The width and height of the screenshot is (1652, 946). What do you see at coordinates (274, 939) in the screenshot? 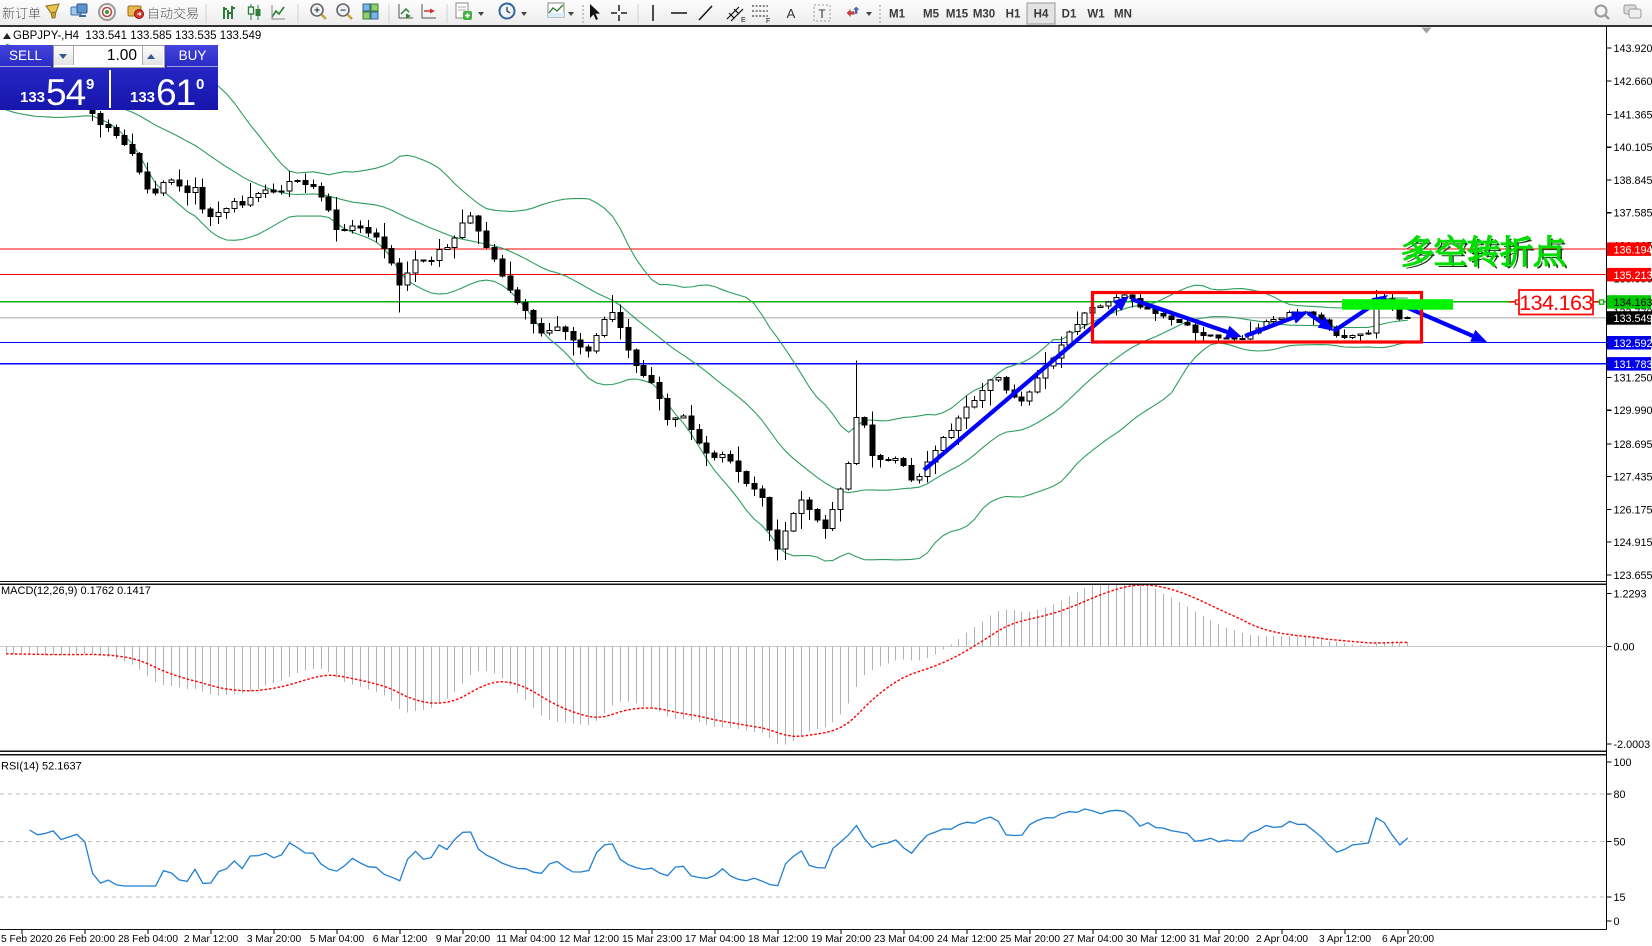
I see `svg-text: 3 Mar 20:00` at bounding box center [274, 939].